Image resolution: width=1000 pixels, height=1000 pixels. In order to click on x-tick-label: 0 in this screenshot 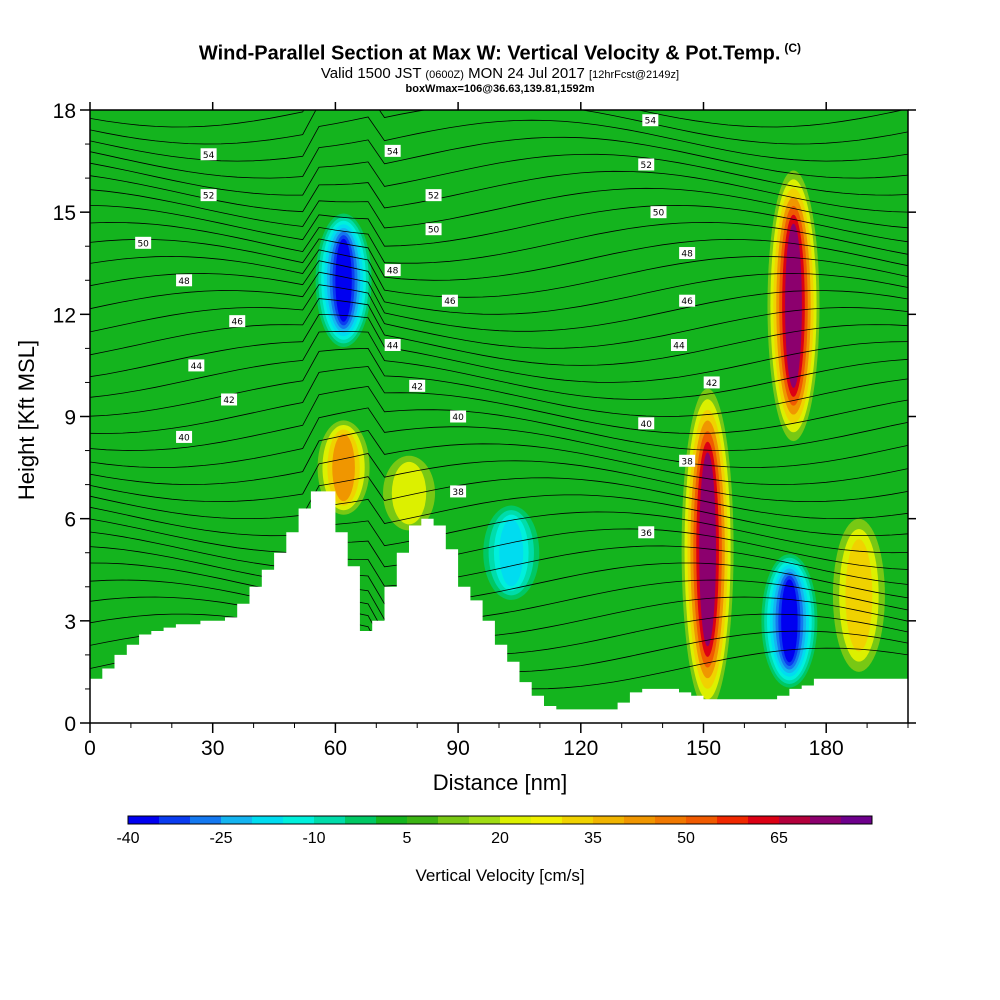, I will do `click(90, 748)`.